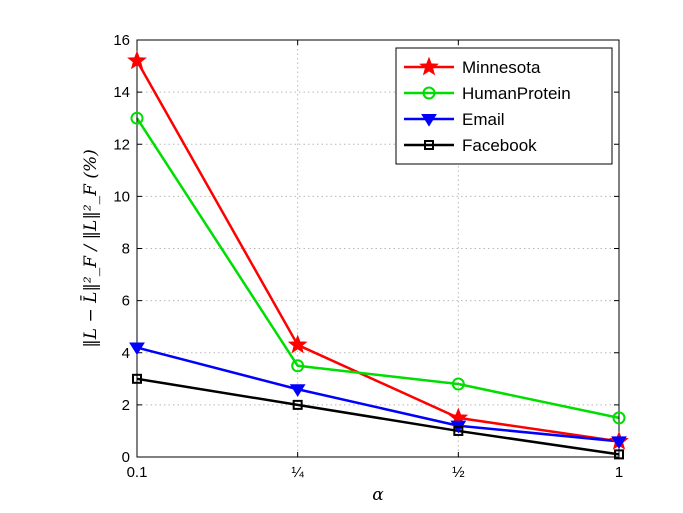 This screenshot has width=683, height=513. What do you see at coordinates (121, 144) in the screenshot?
I see `y-tick-label: 12` at bounding box center [121, 144].